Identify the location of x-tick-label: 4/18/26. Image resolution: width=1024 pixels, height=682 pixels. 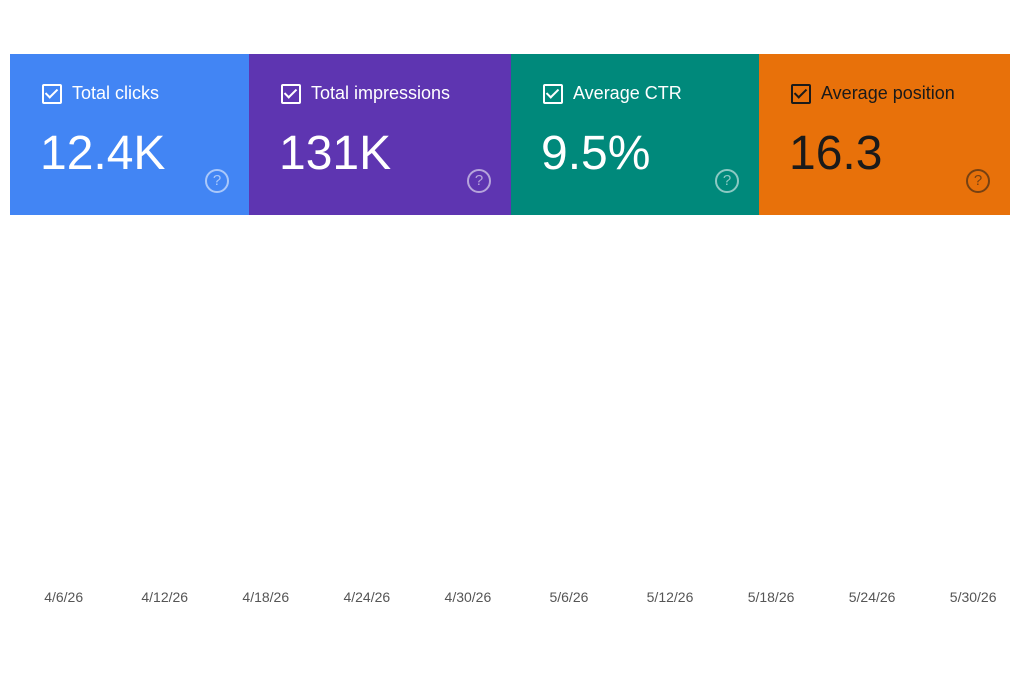
(265, 597).